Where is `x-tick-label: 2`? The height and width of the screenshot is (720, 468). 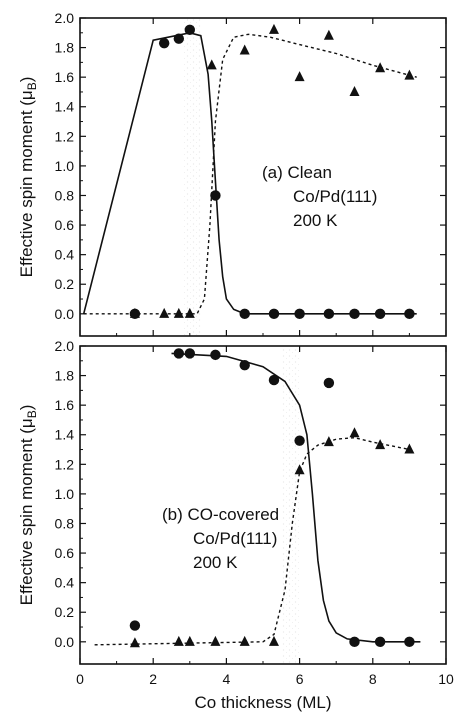
x-tick-label: 2 is located at coordinates (153, 679).